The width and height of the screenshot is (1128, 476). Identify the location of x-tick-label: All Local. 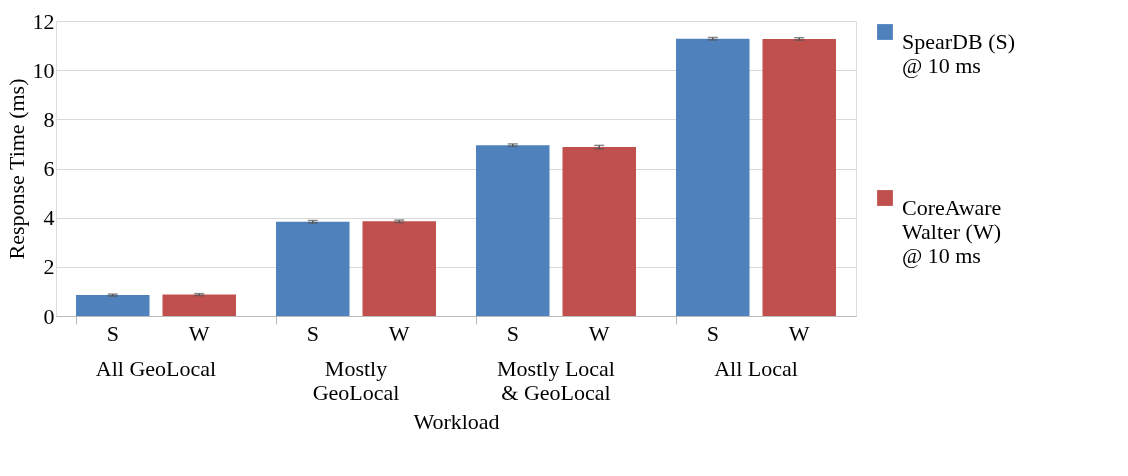
(756, 368).